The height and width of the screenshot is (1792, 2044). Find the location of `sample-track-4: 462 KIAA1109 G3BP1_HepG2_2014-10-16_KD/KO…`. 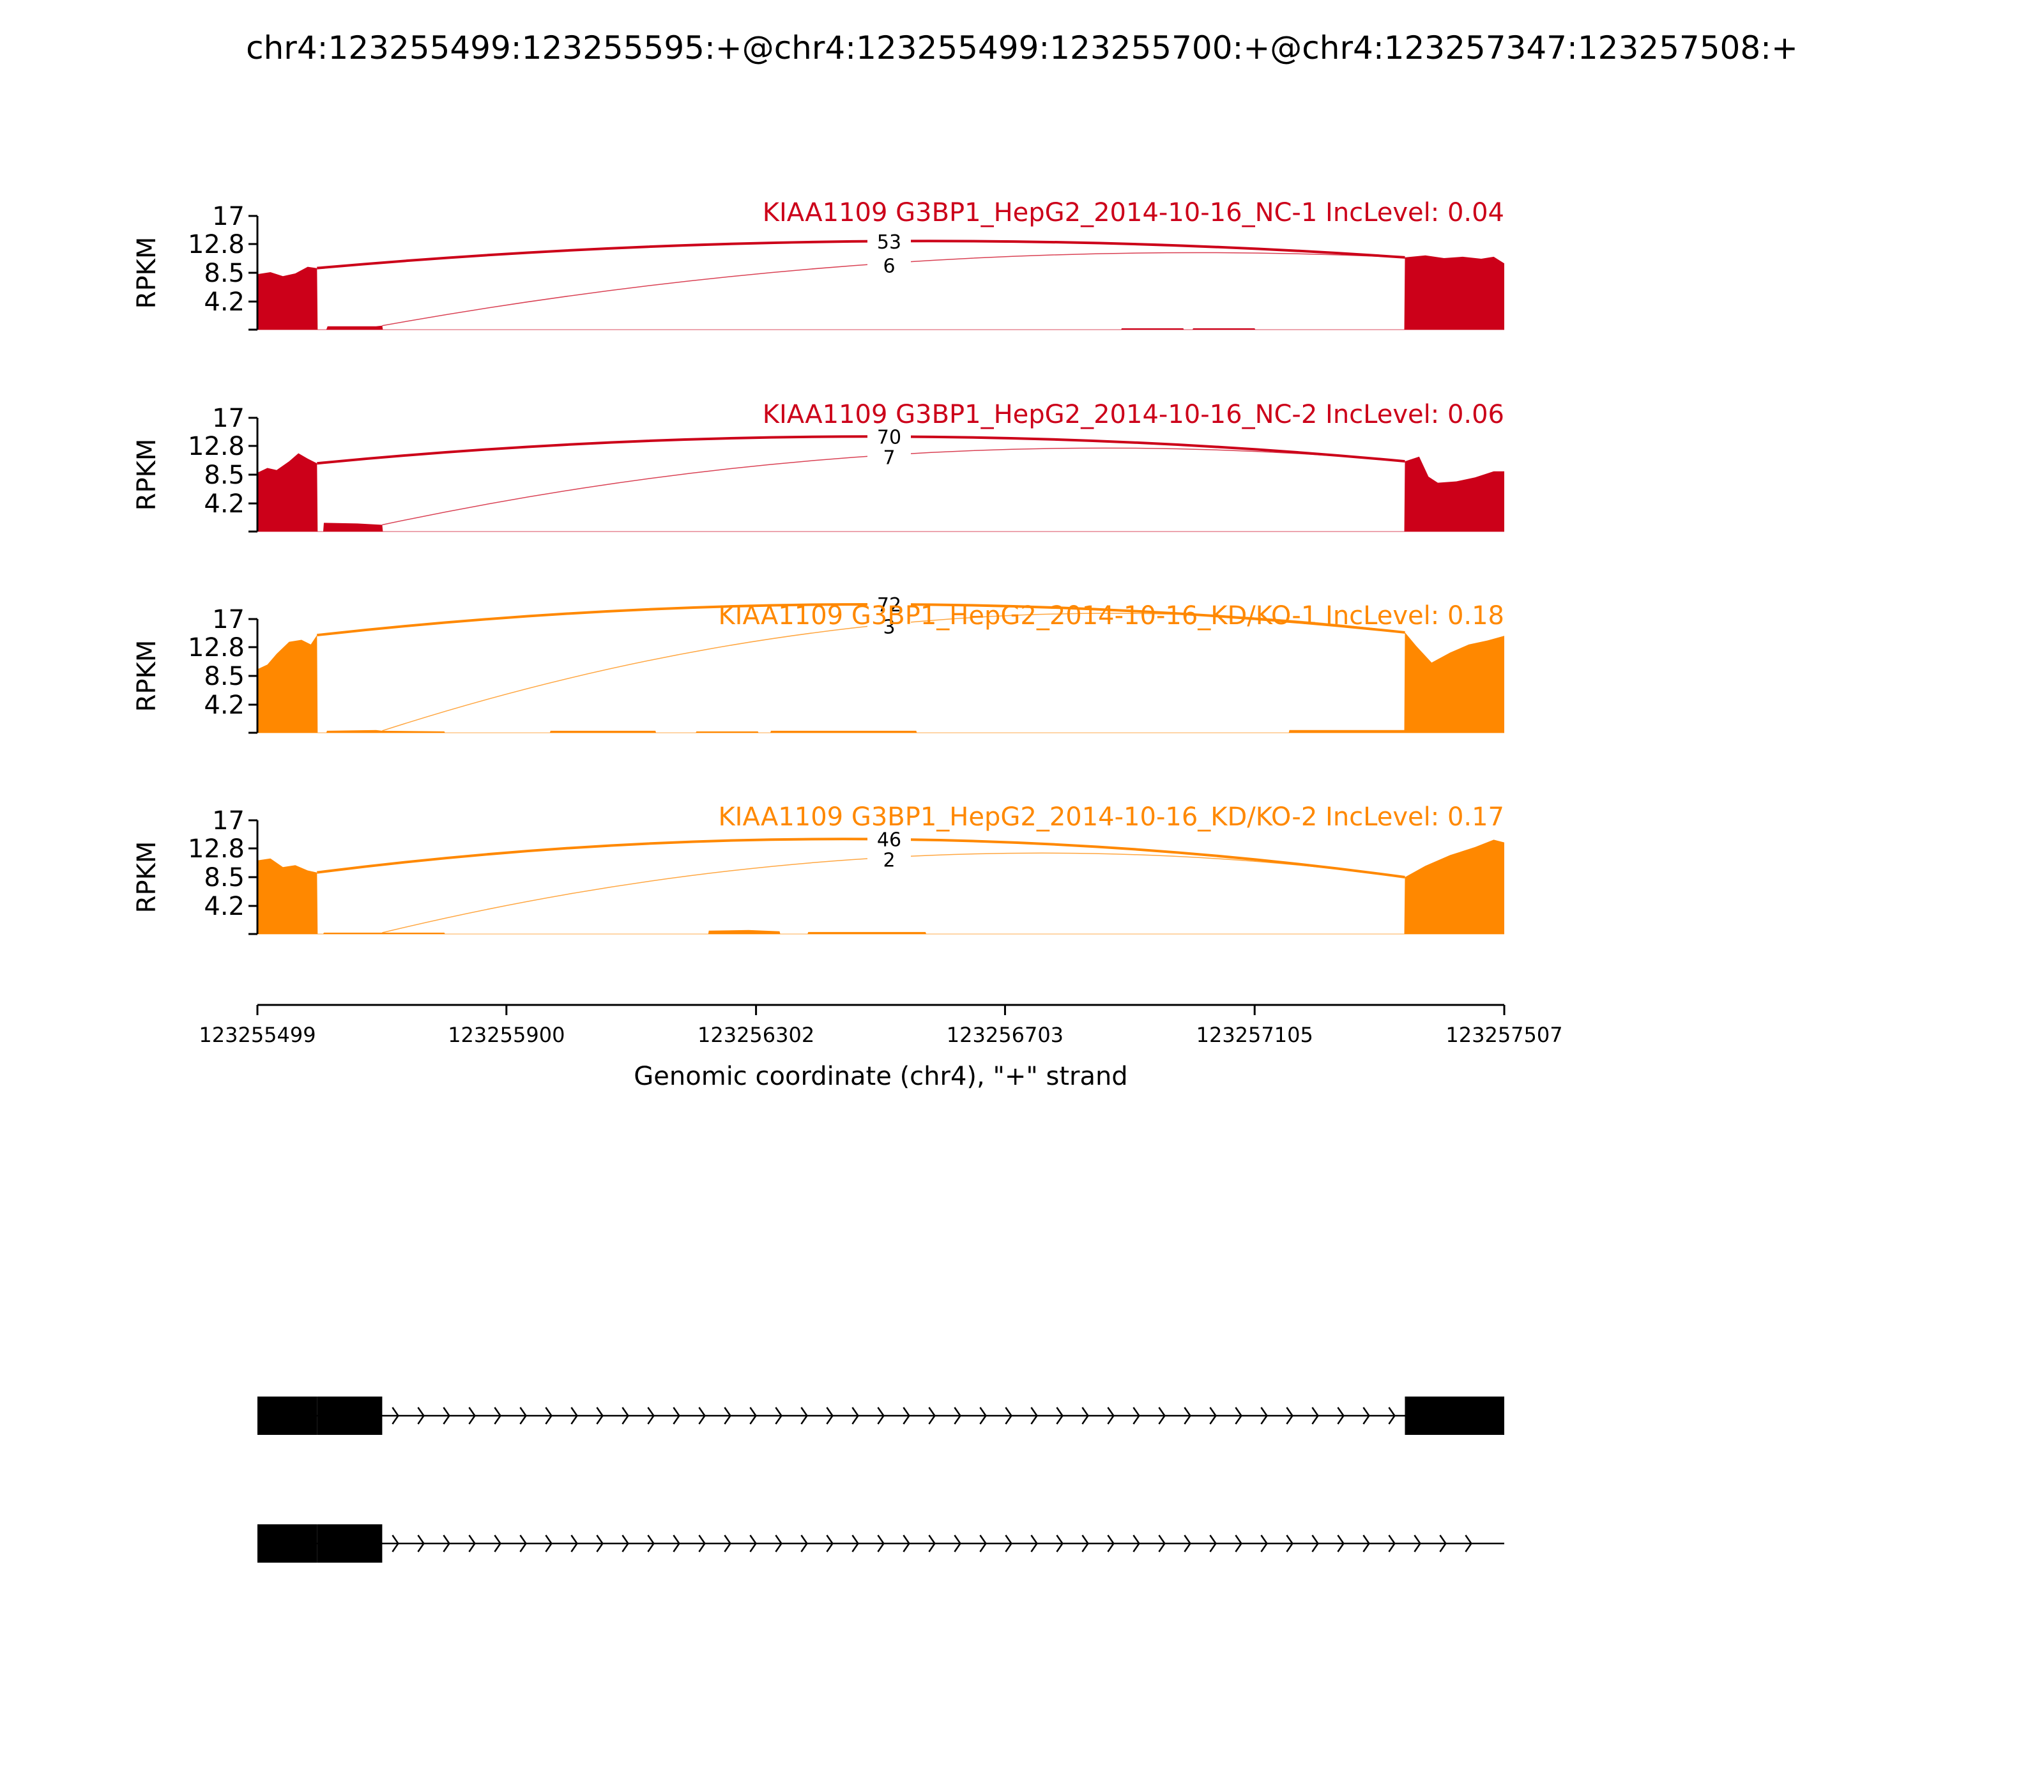

sample-track-4: 462 KIAA1109 G3BP1_HepG2_2014-10-16_KD/KO… is located at coordinates (818, 869).